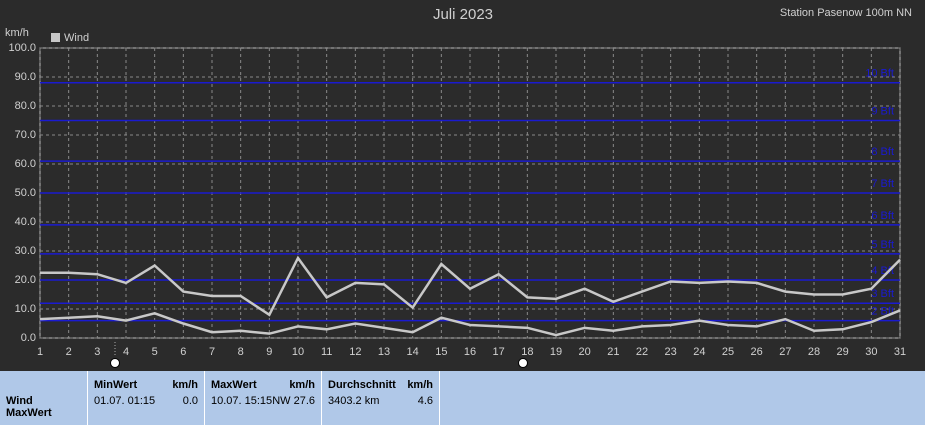 The height and width of the screenshot is (425, 925). Describe the element at coordinates (212, 352) in the screenshot. I see `x-tick-label: 7` at that location.